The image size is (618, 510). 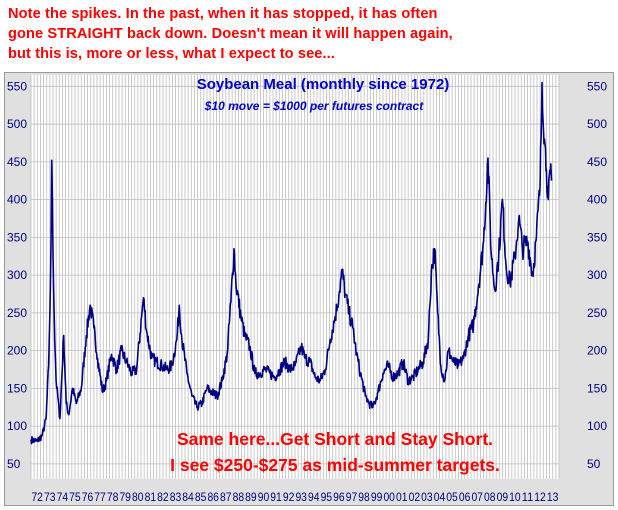 I want to click on x-tick-label: 99, so click(x=377, y=497).